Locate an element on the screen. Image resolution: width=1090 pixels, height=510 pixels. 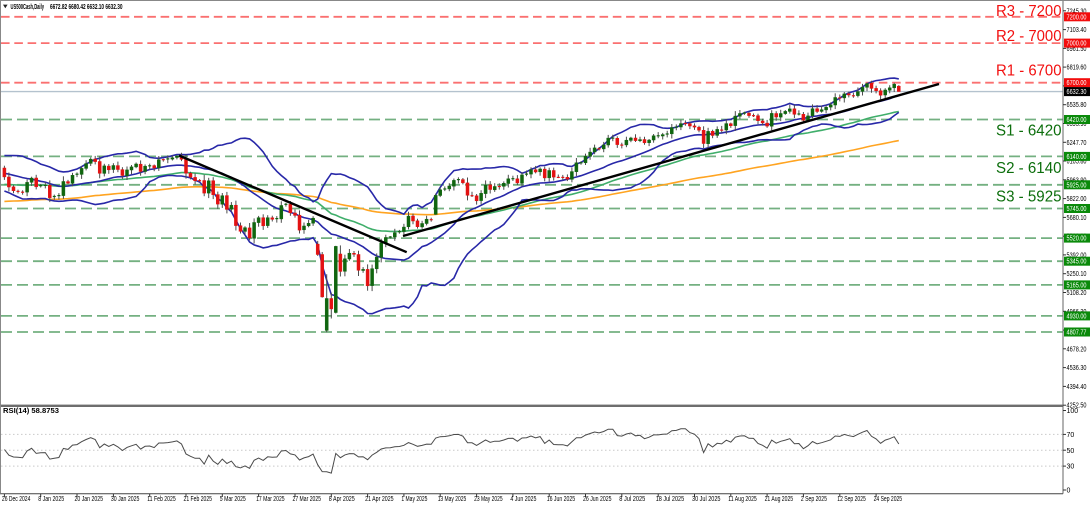
svg-text: R2 - 7000 is located at coordinates (1029, 36).